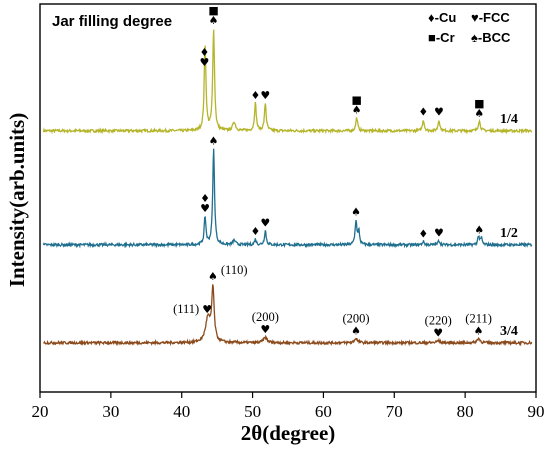  I want to click on x-tick-label: 70, so click(394, 411).